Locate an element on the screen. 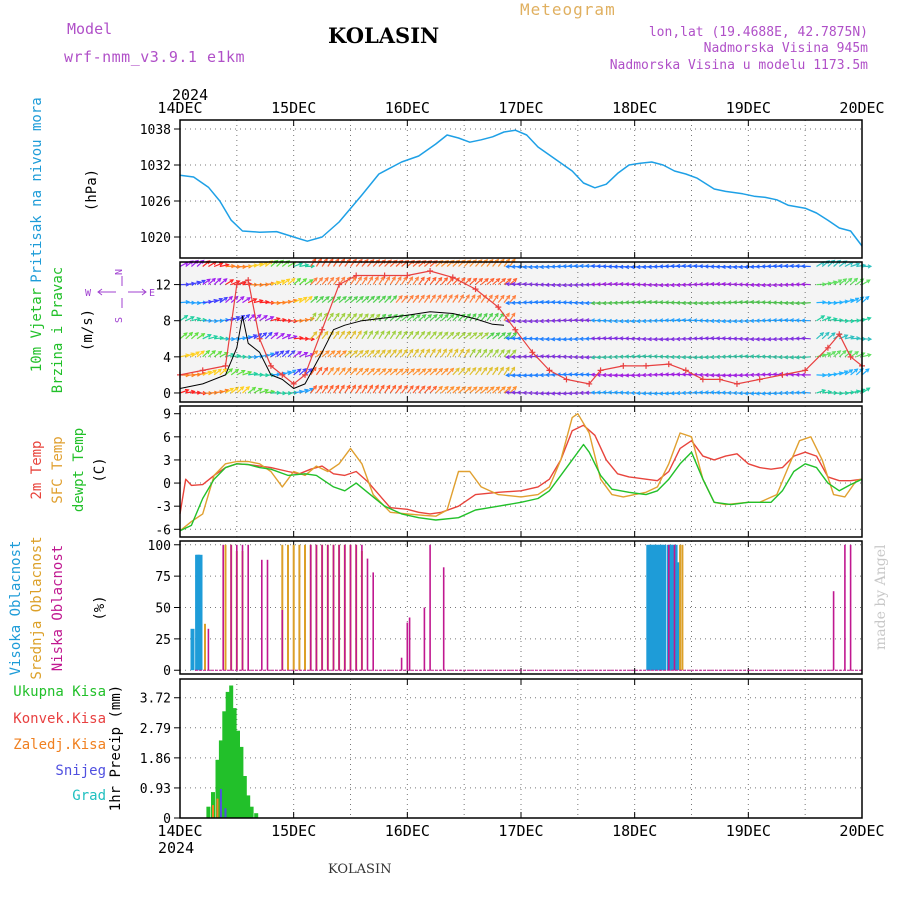 The width and height of the screenshot is (900, 900). year-label-top: 2024 is located at coordinates (190, 95).